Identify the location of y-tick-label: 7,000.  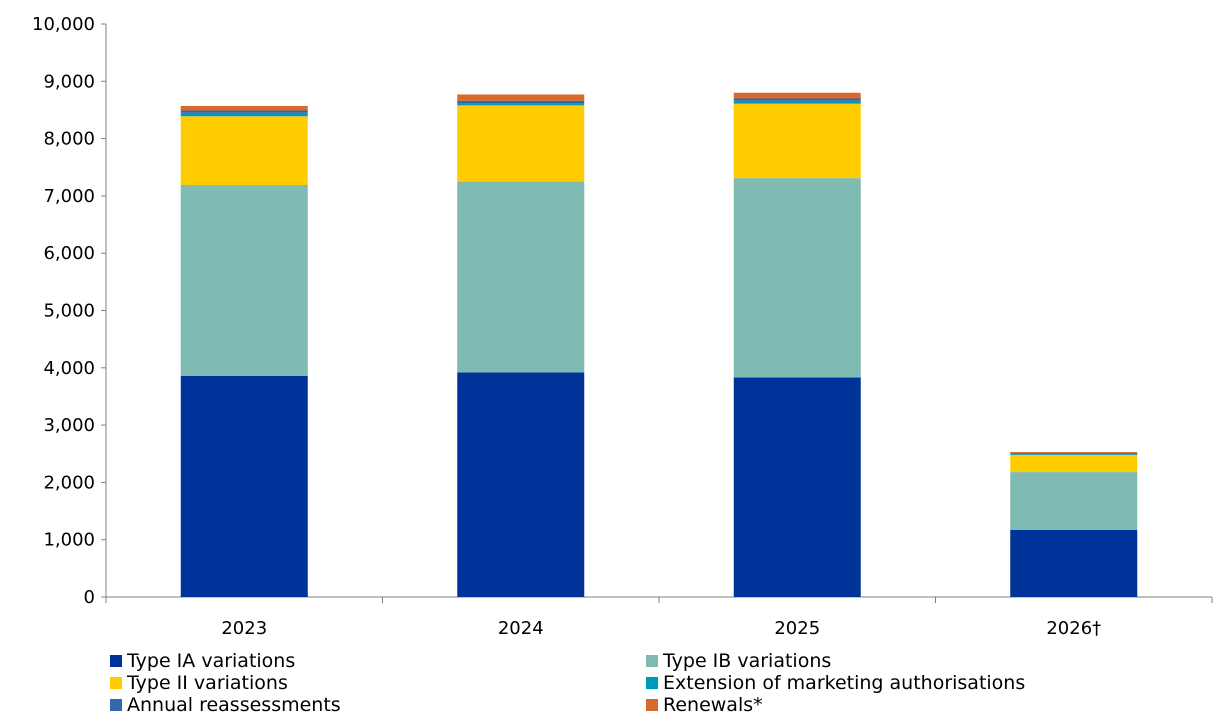
(69, 196).